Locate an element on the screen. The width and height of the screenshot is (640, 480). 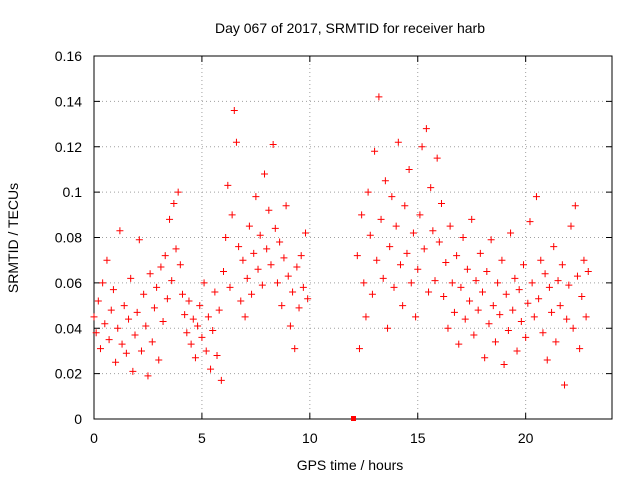
x-tick-label: 20 is located at coordinates (526, 438).